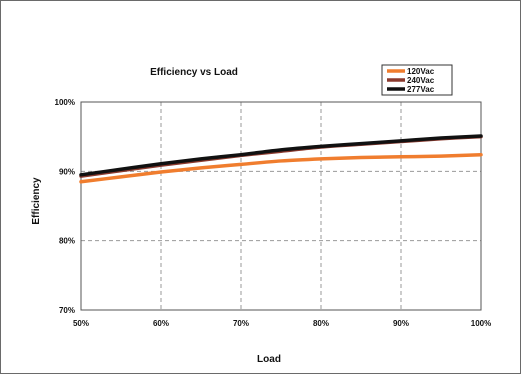 This screenshot has height=375, width=521. I want to click on x-ticks: 50% 60% 70% 80% 90% 100%, so click(282, 323).